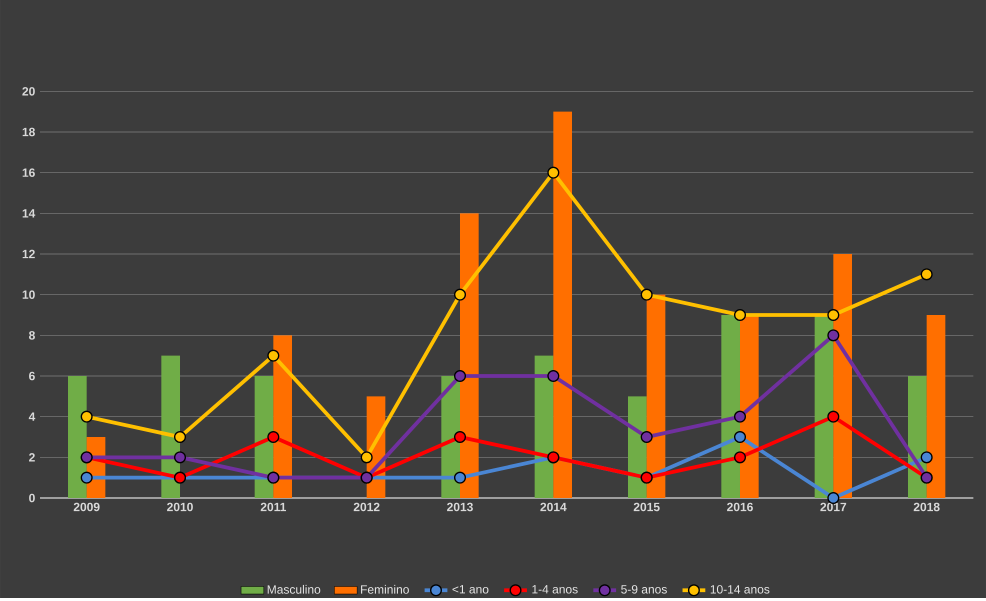 The image size is (986, 601). Describe the element at coordinates (367, 507) in the screenshot. I see `x-tick-label: 2012` at that location.